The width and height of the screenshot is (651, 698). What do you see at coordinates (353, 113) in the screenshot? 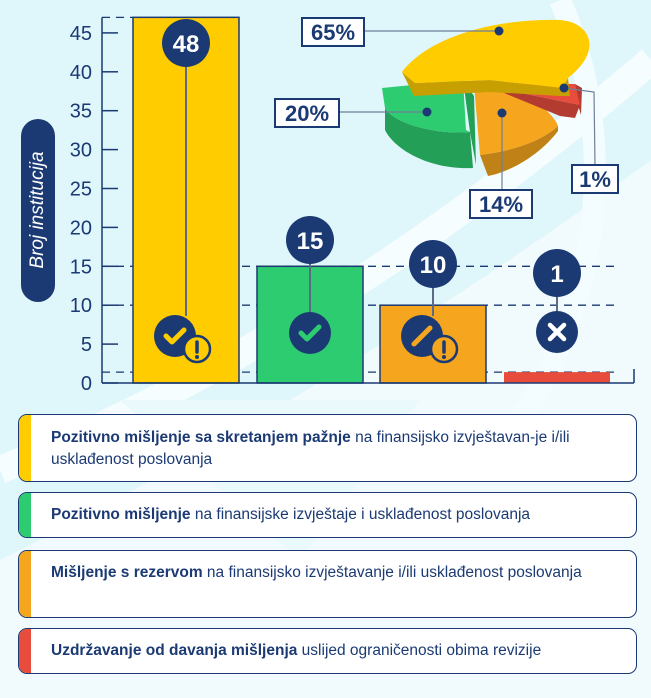
I see `pie-label: 20%` at bounding box center [353, 113].